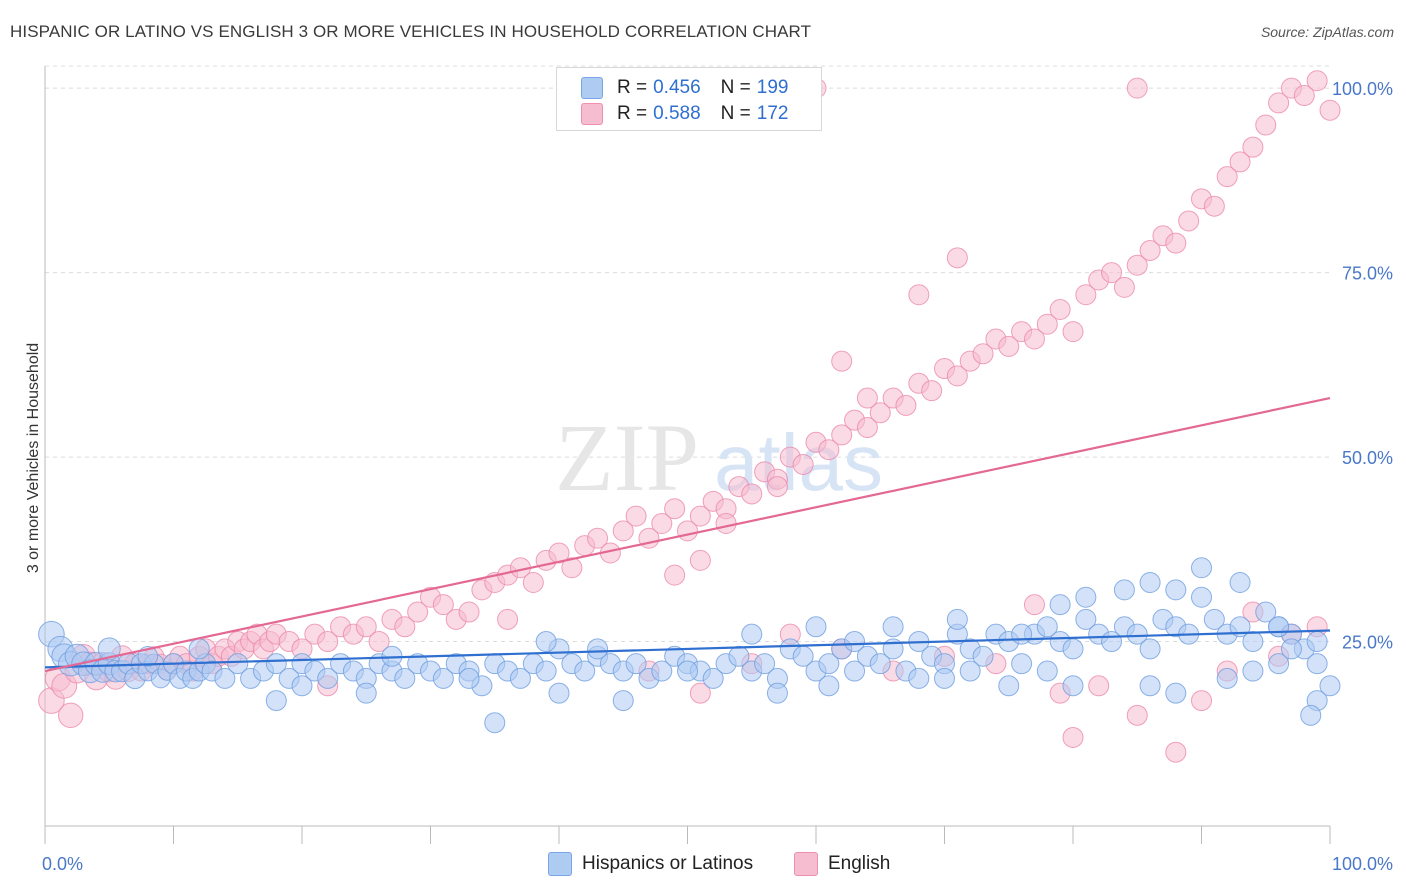 The image size is (1406, 892). I want to click on correlation-stats-box: R = 0.456 N = 199 R = 0.588 N = 172, so click(689, 99).